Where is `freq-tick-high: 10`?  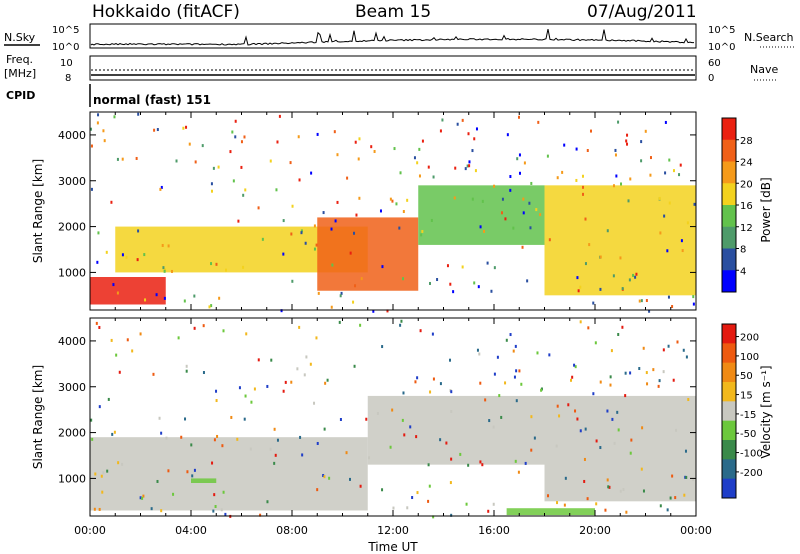 freq-tick-high: 10 is located at coordinates (66, 63).